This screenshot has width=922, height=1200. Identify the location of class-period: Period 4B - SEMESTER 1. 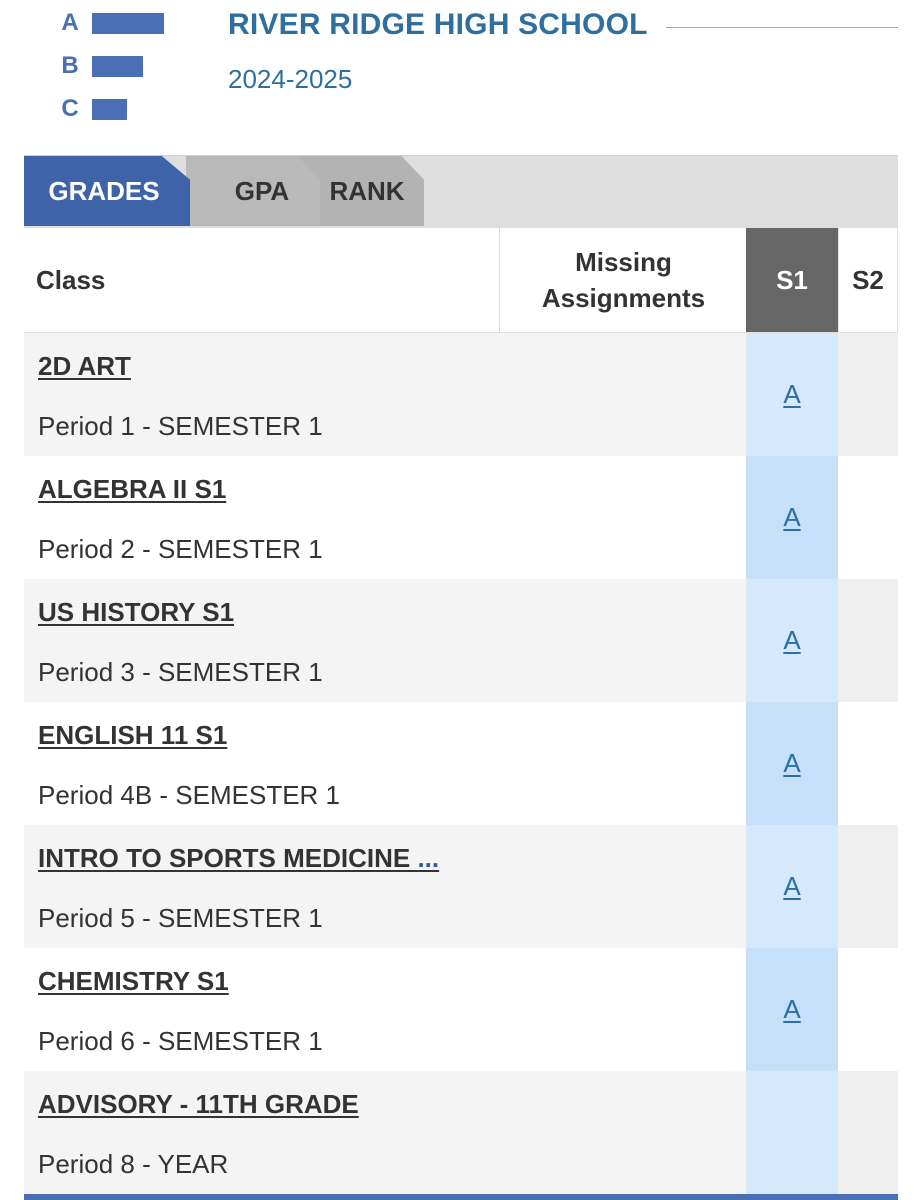
(189, 795).